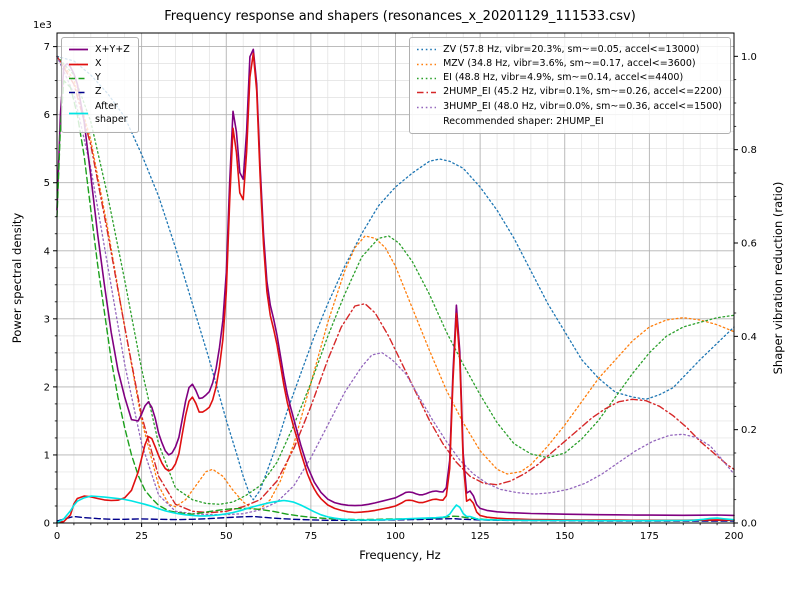 Image resolution: width=800 pixels, height=600 pixels. I want to click on tick-label: 150, so click(564, 536).